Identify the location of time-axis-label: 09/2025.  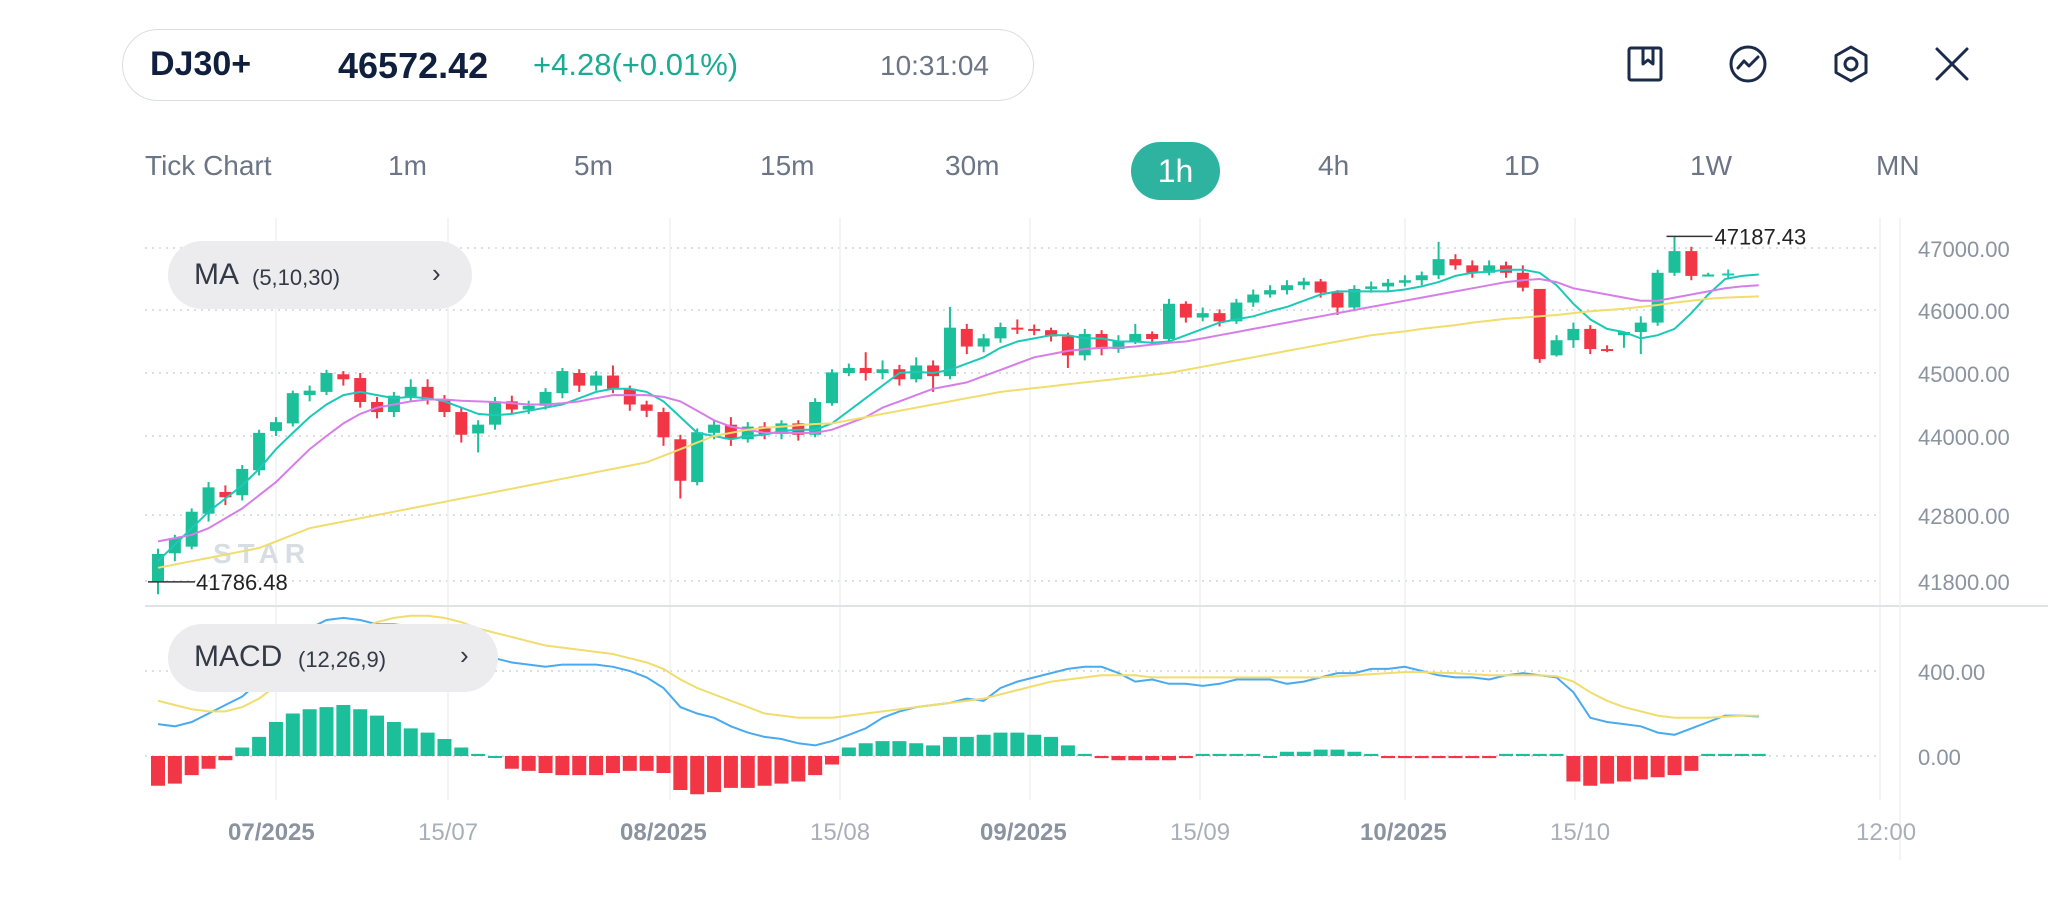
(1023, 832).